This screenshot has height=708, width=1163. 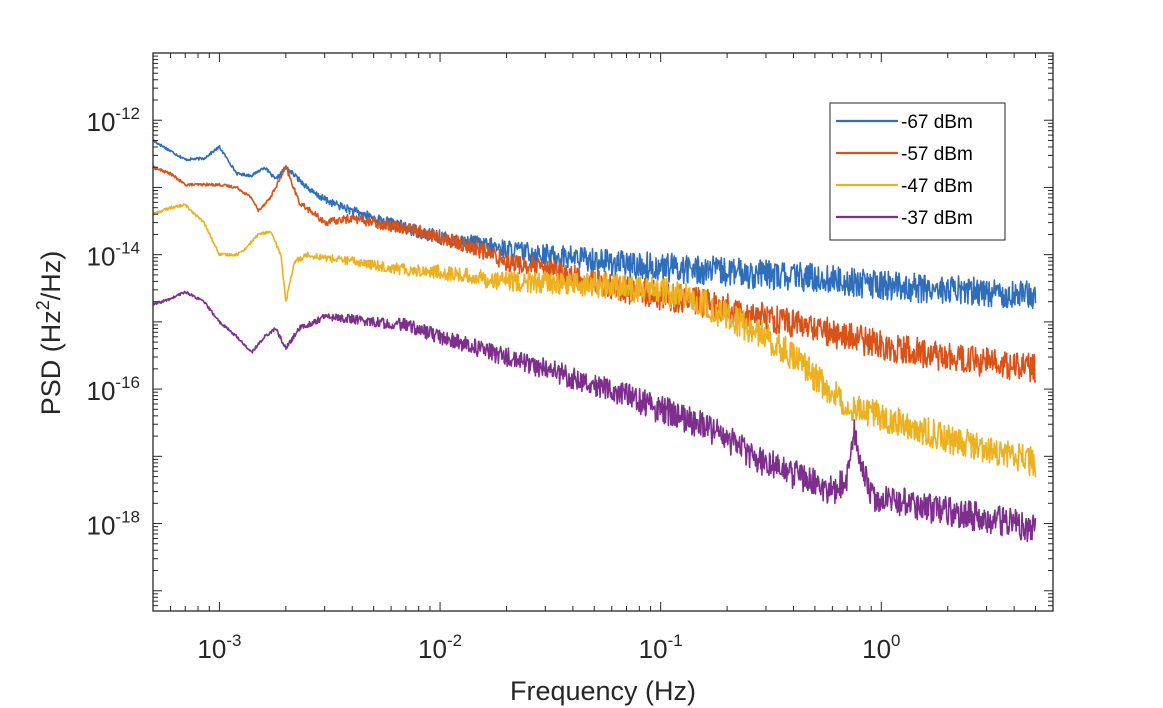 I want to click on legend: -67 dBm -57 dBm -47 dBm -37 dBm, so click(x=917, y=171).